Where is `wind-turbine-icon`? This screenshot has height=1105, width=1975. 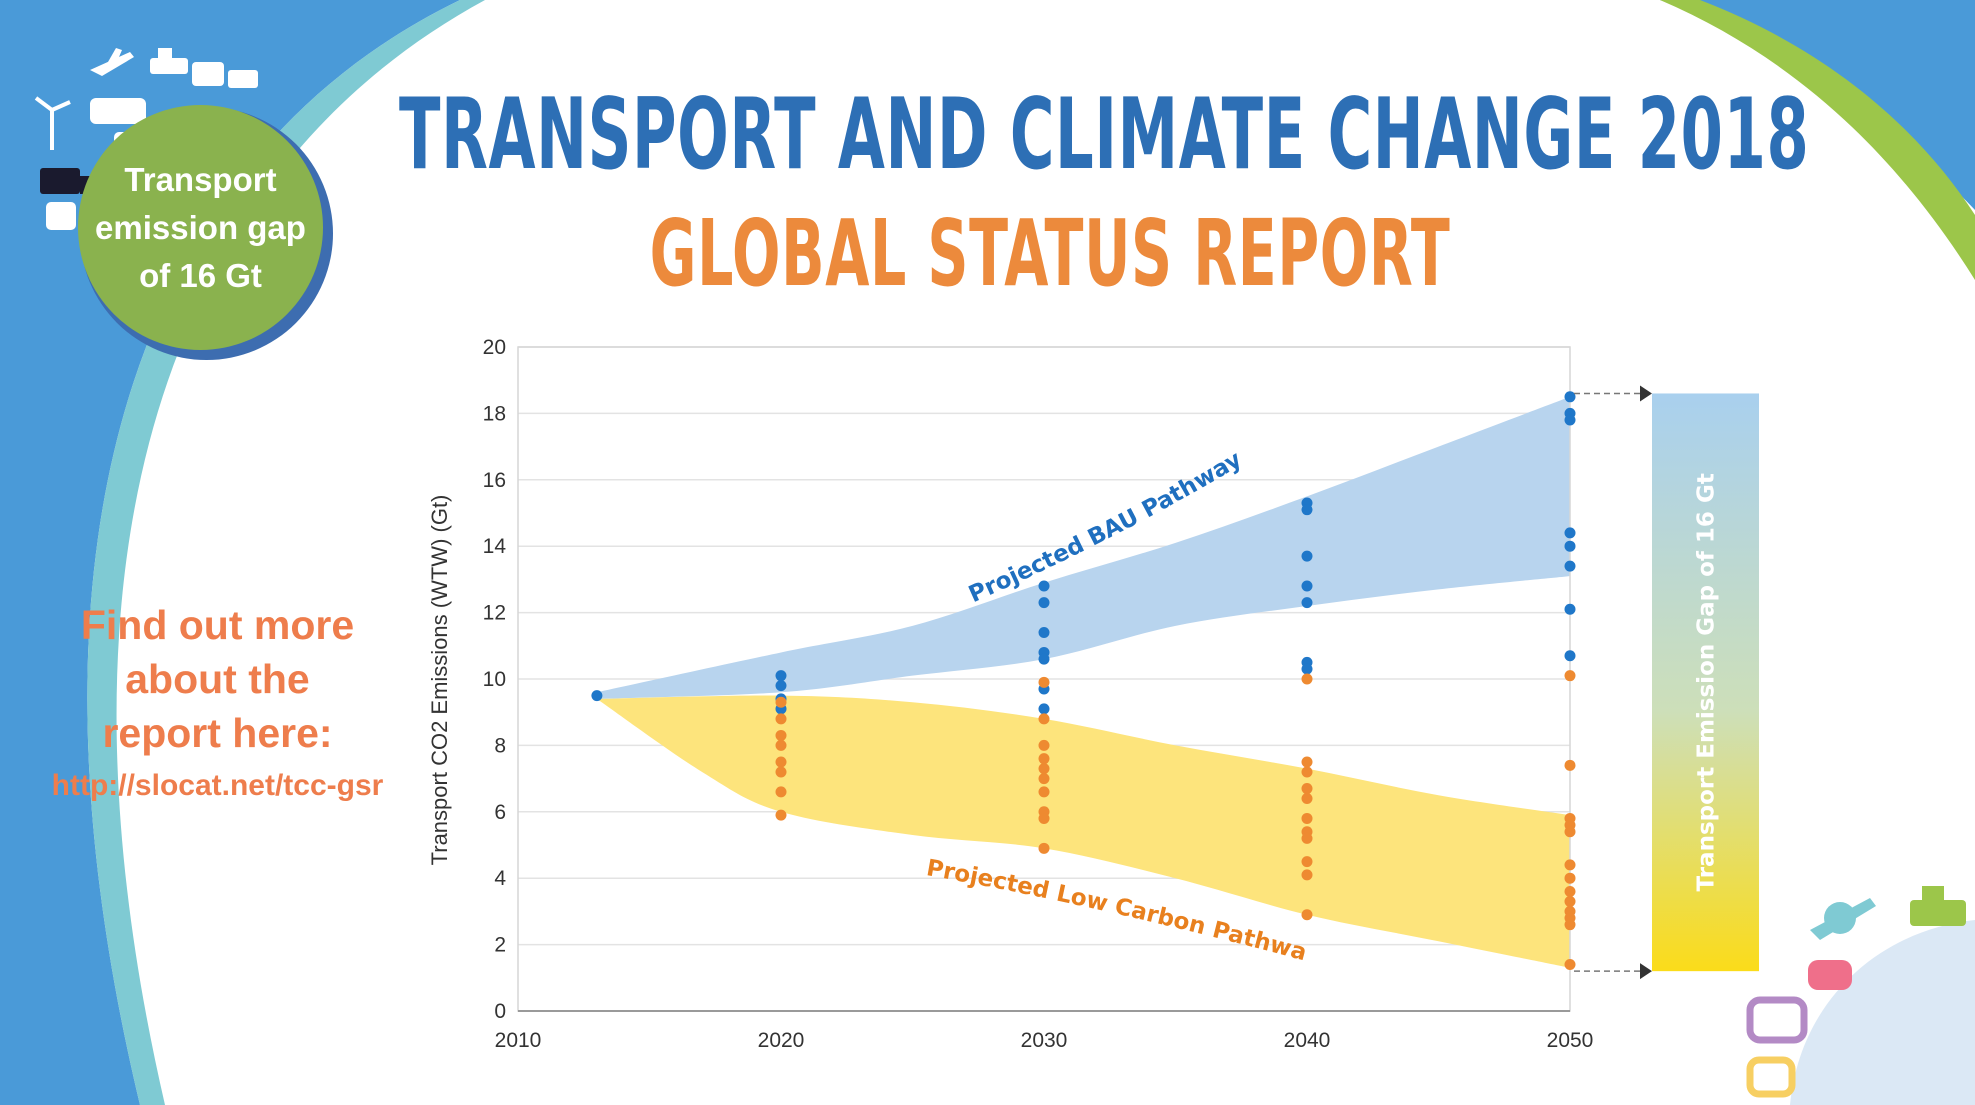
wind-turbine-icon is located at coordinates (52, 123).